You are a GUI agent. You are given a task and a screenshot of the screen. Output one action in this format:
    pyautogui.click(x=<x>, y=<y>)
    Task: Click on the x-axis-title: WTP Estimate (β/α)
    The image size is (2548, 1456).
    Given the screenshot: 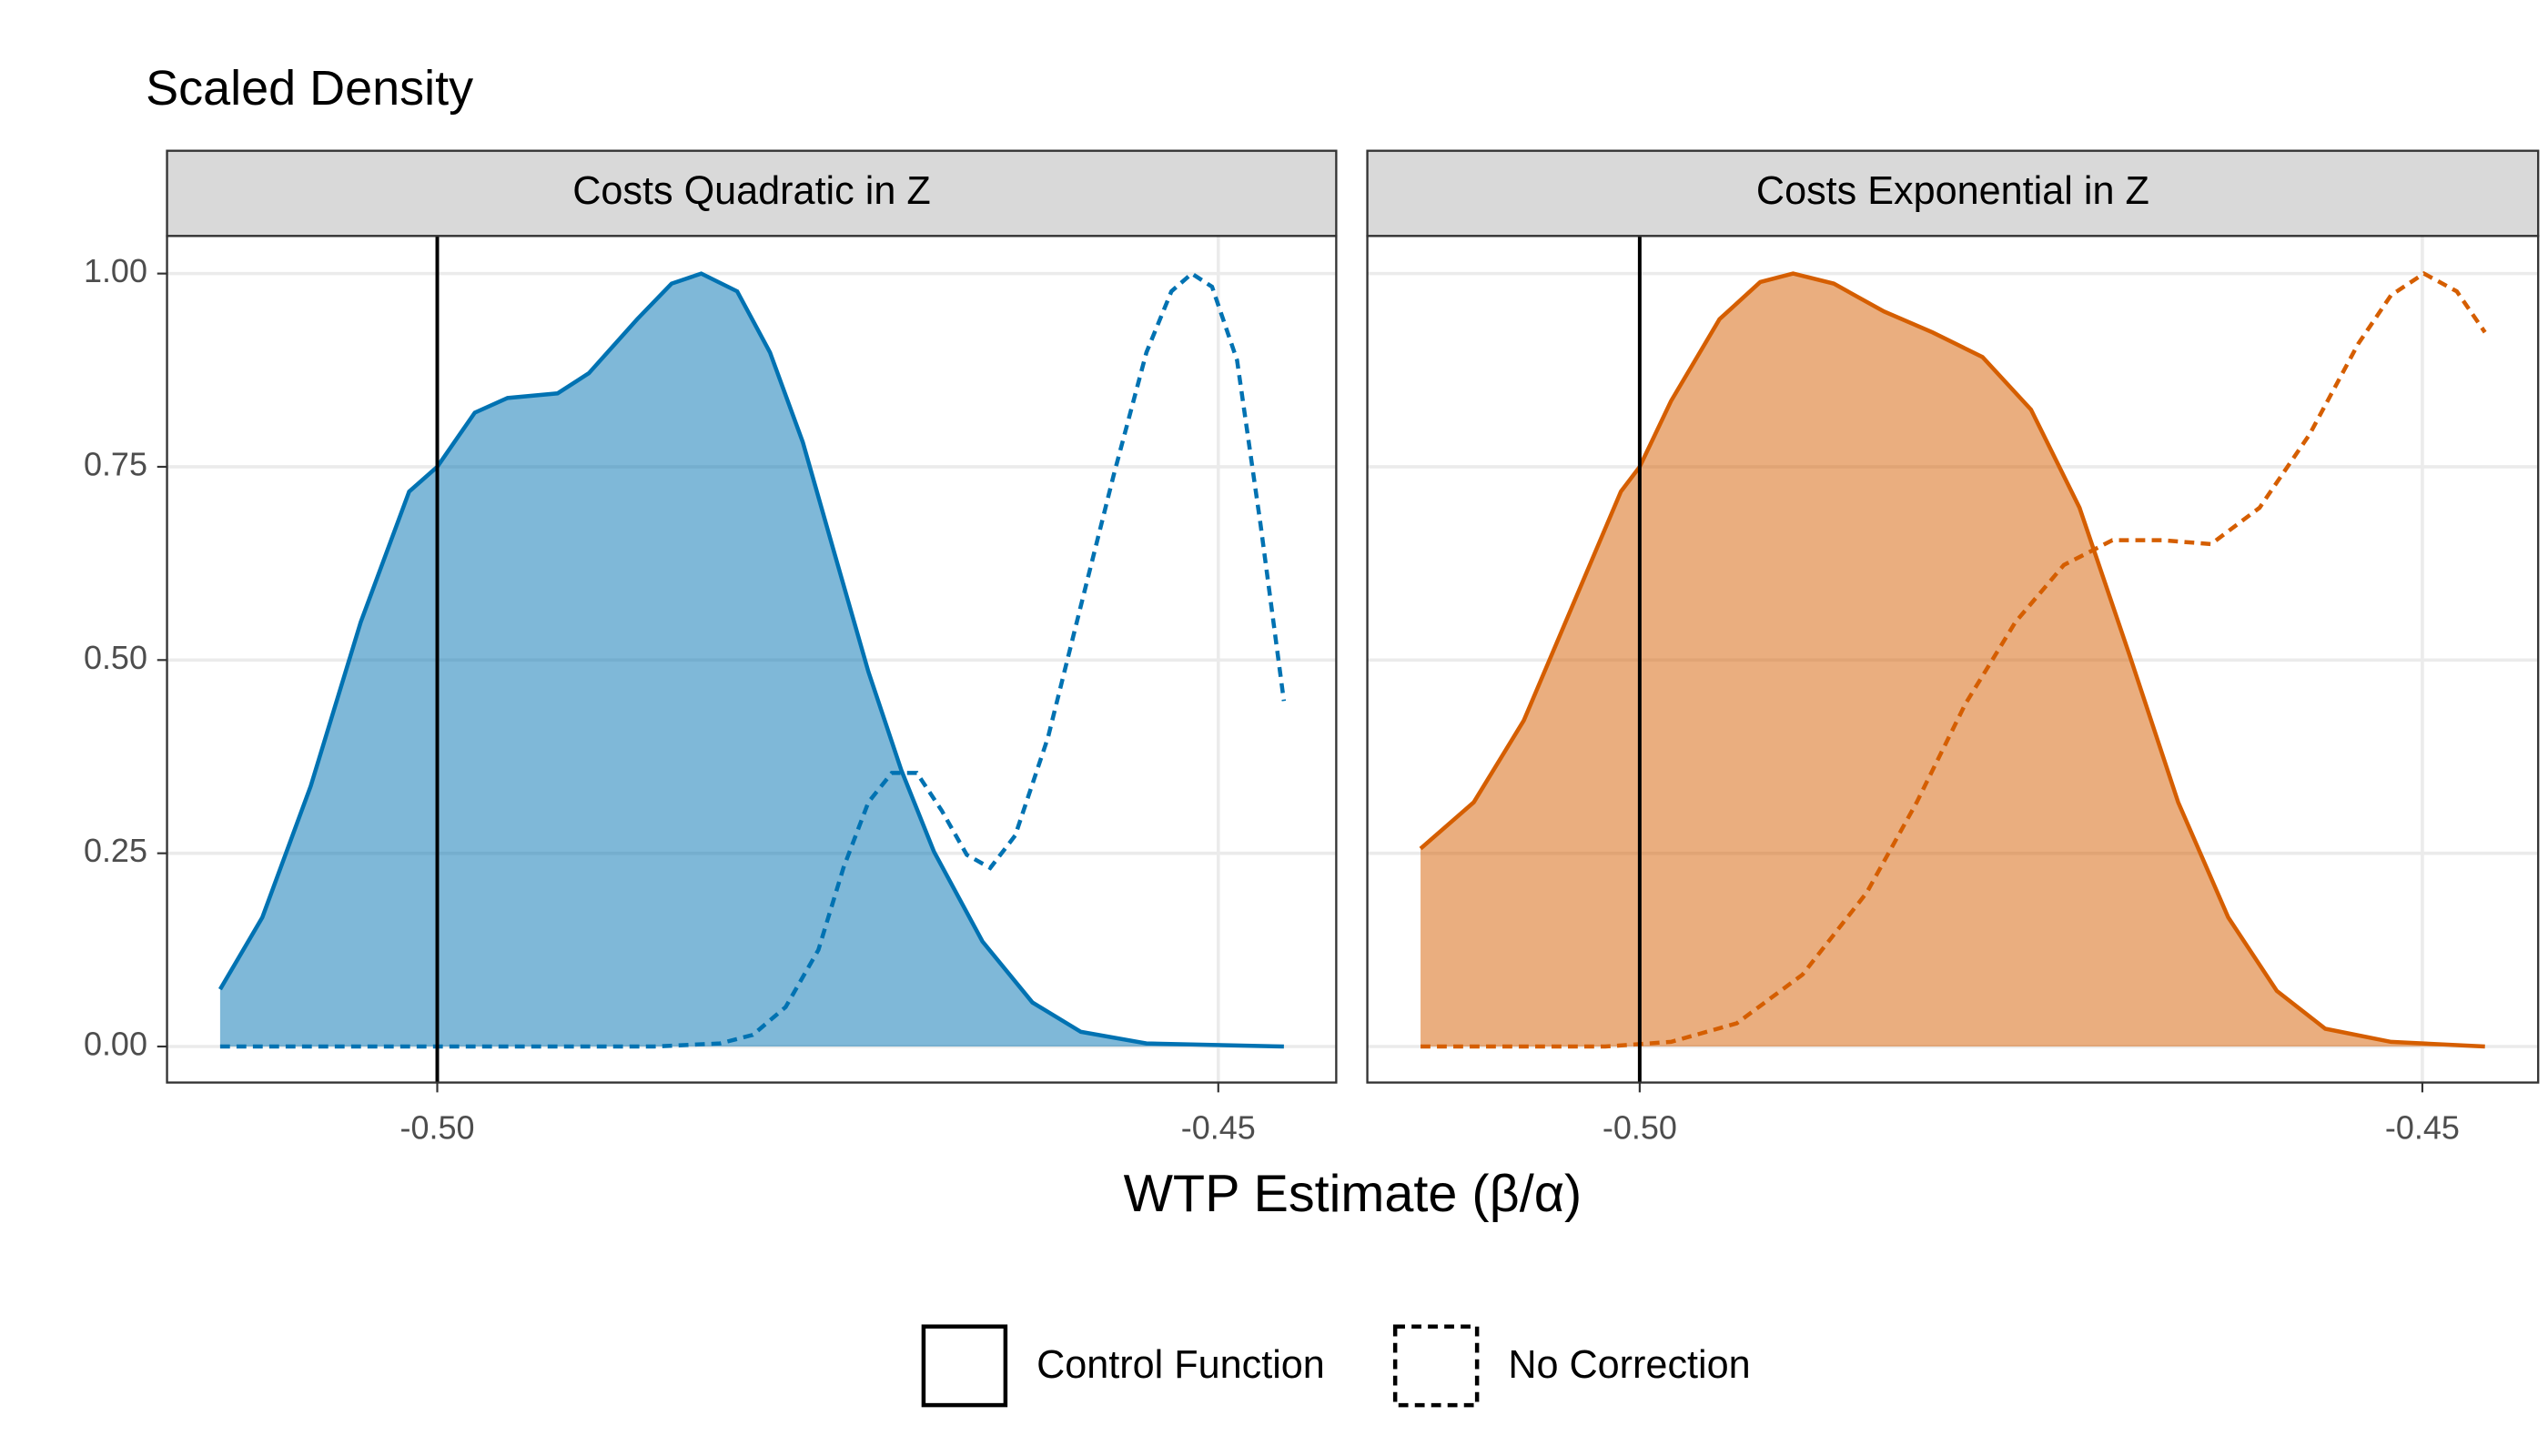 What is the action you would take?
    pyautogui.click(x=1353, y=1194)
    